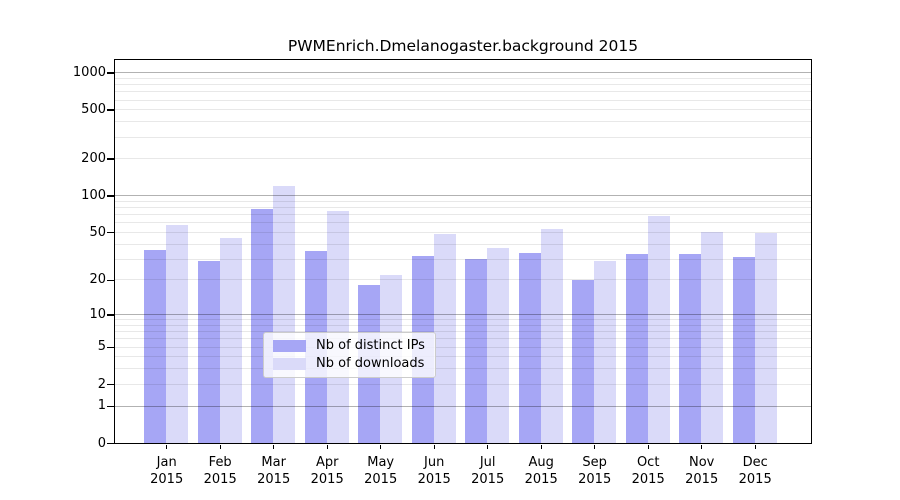 The height and width of the screenshot is (500, 900). Describe the element at coordinates (289, 363) in the screenshot. I see `legend-swatch-downloads` at that location.